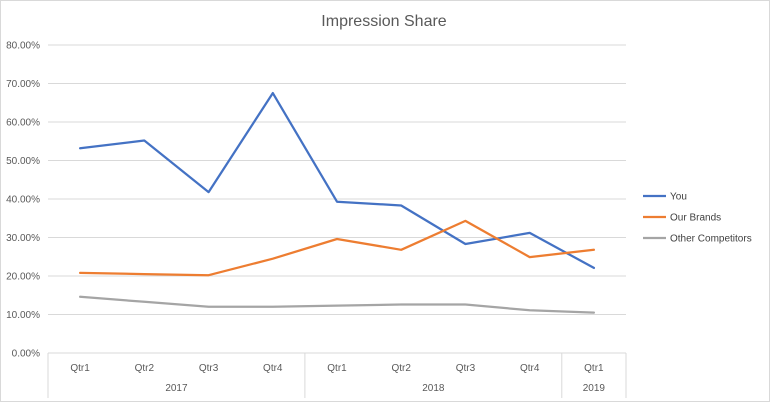 The height and width of the screenshot is (402, 770). Describe the element at coordinates (23, 238) in the screenshot. I see `y-tick-label: 30.00%` at that location.